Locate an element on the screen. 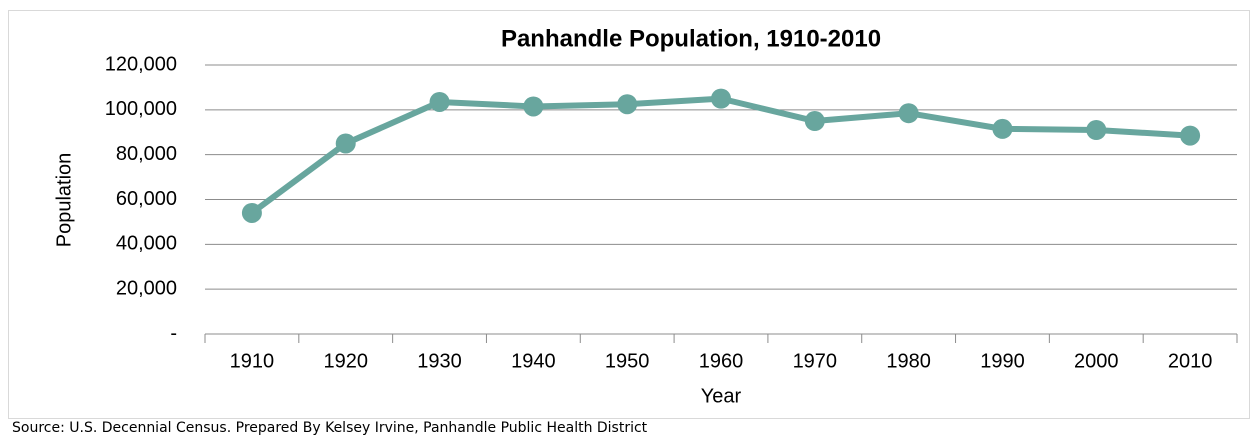 This screenshot has width=1252, height=440. x-tick-label: 1980 is located at coordinates (908, 361).